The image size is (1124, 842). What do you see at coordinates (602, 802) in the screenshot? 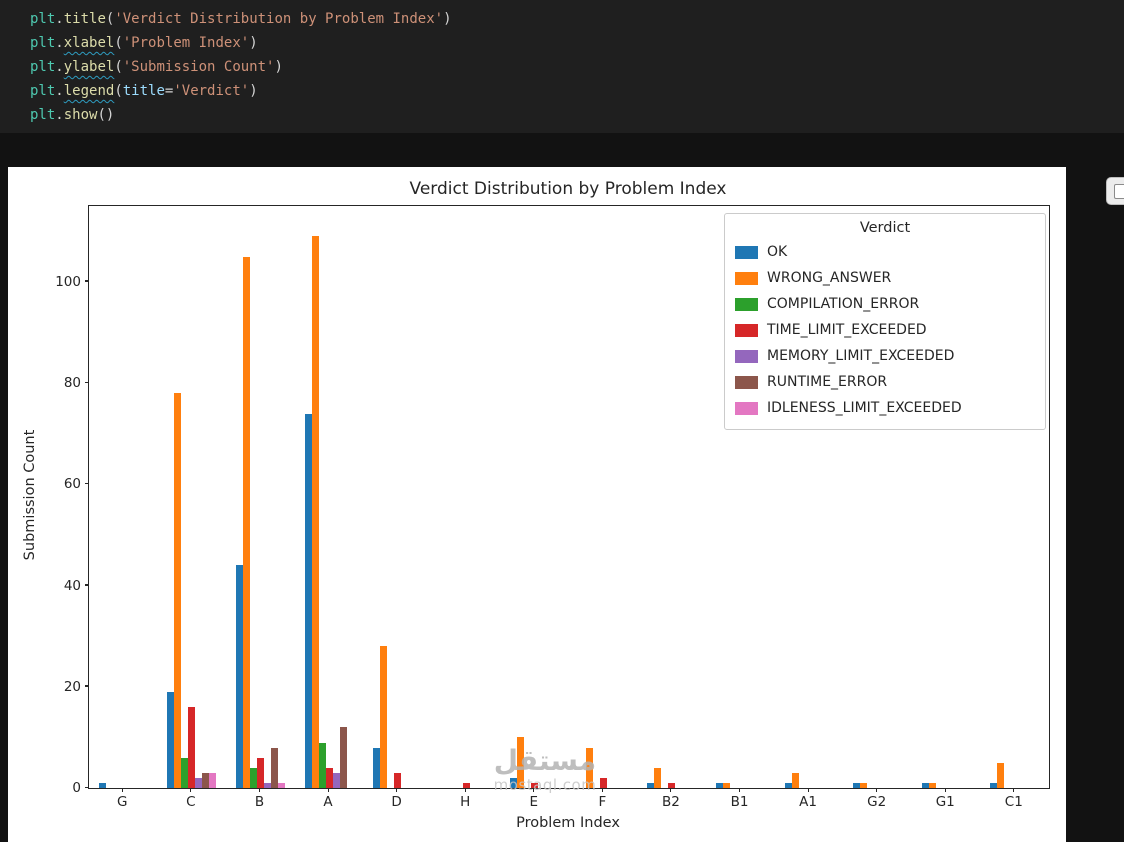
I see `x-tick-label: F` at bounding box center [602, 802].